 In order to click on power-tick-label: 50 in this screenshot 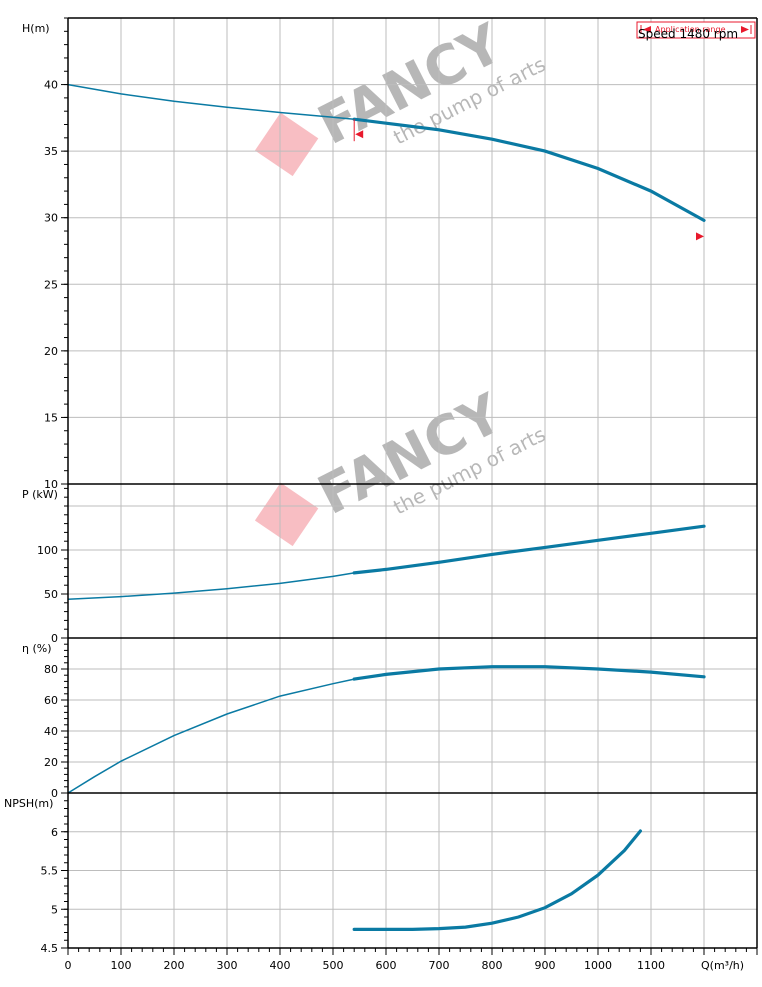, I will do `click(51, 594)`.